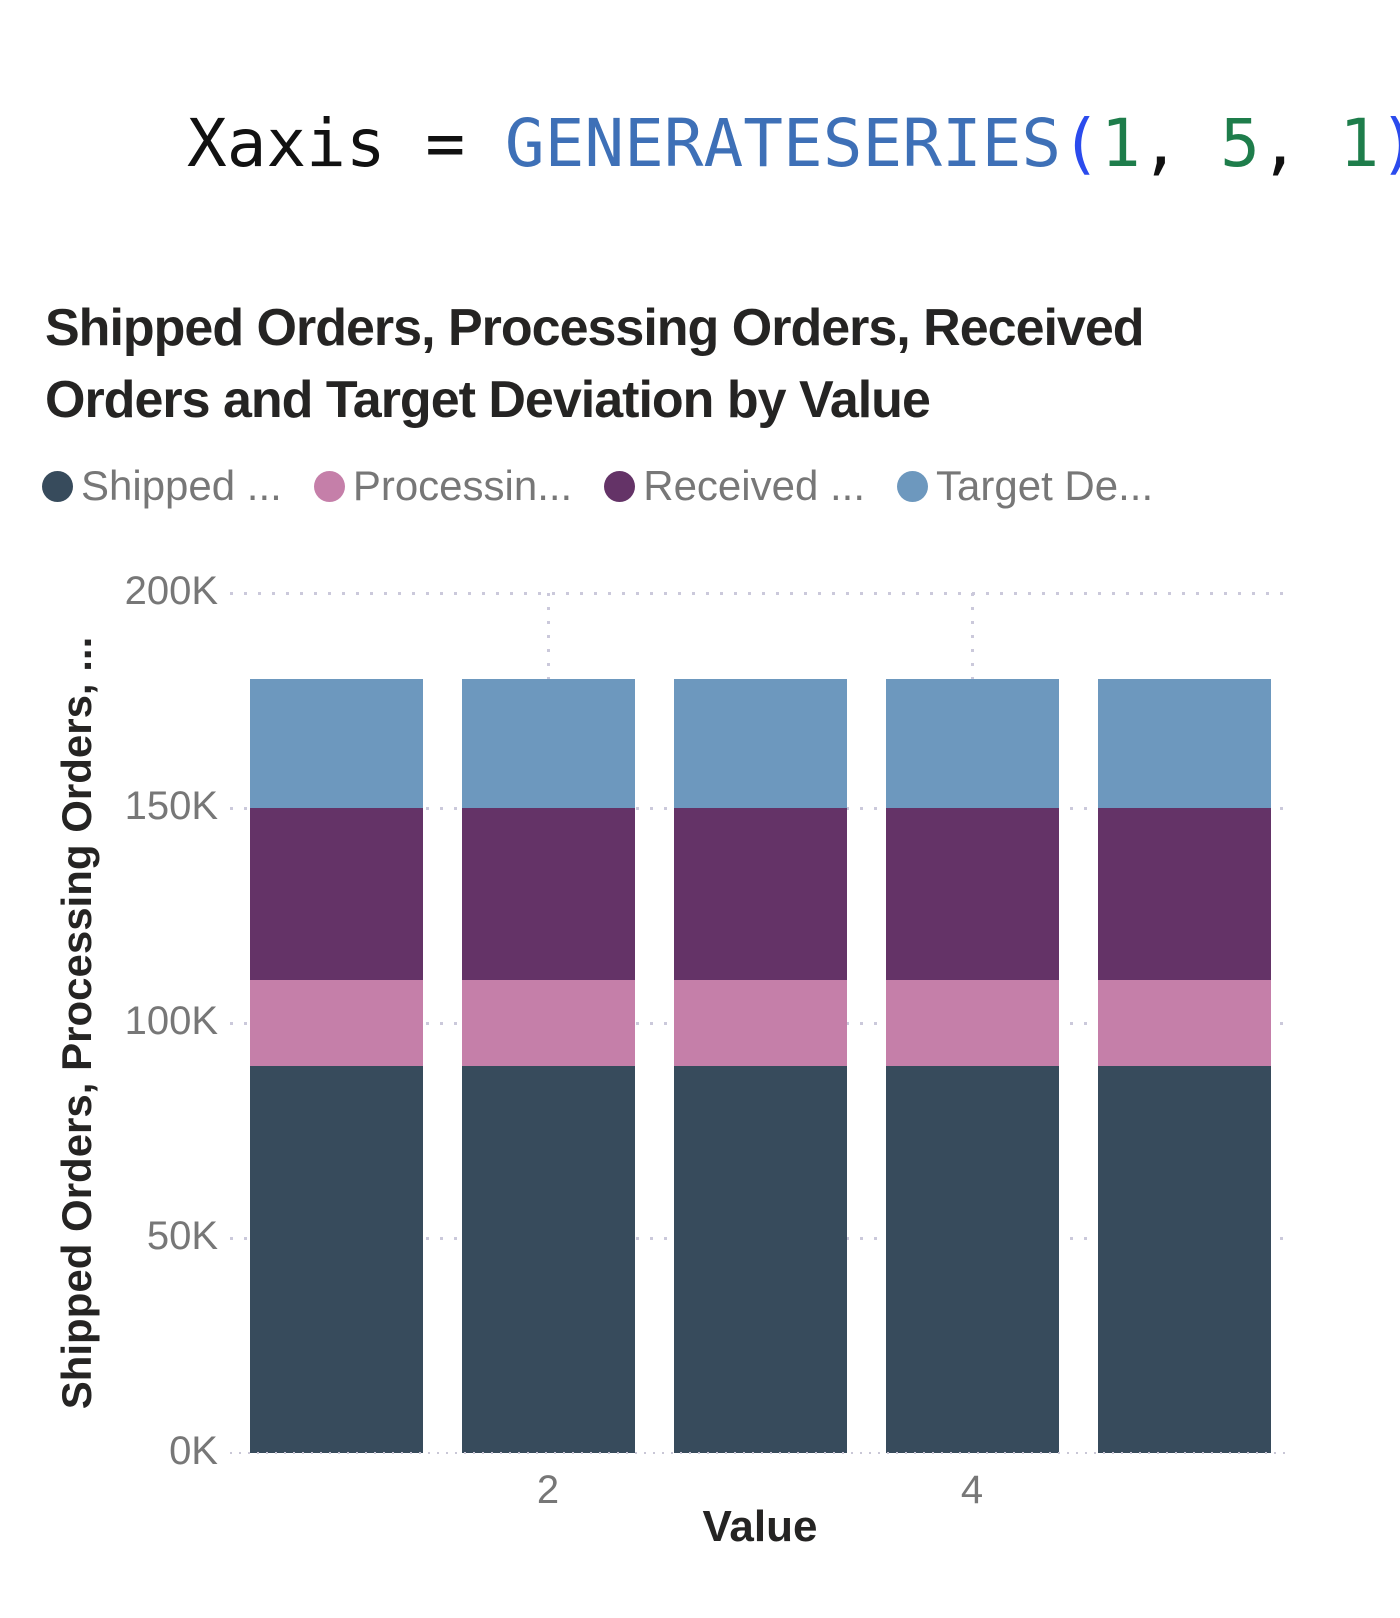 This screenshot has width=1400, height=1618. What do you see at coordinates (1081, 143) in the screenshot?
I see `formula-open-paren: (` at bounding box center [1081, 143].